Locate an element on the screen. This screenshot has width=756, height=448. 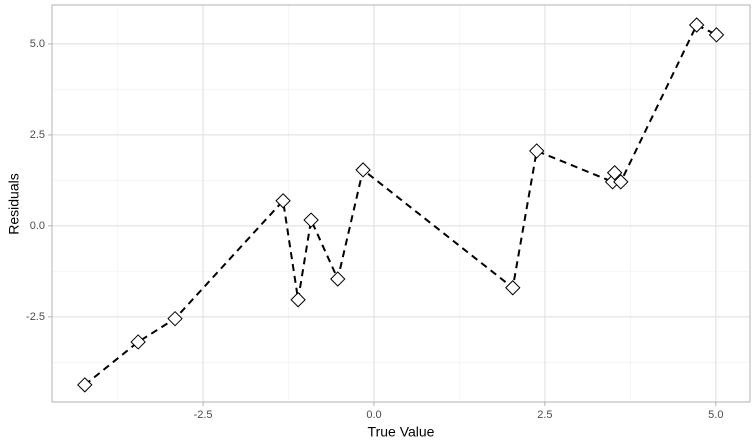
y-axis-title: Residuals is located at coordinates (14, 203).